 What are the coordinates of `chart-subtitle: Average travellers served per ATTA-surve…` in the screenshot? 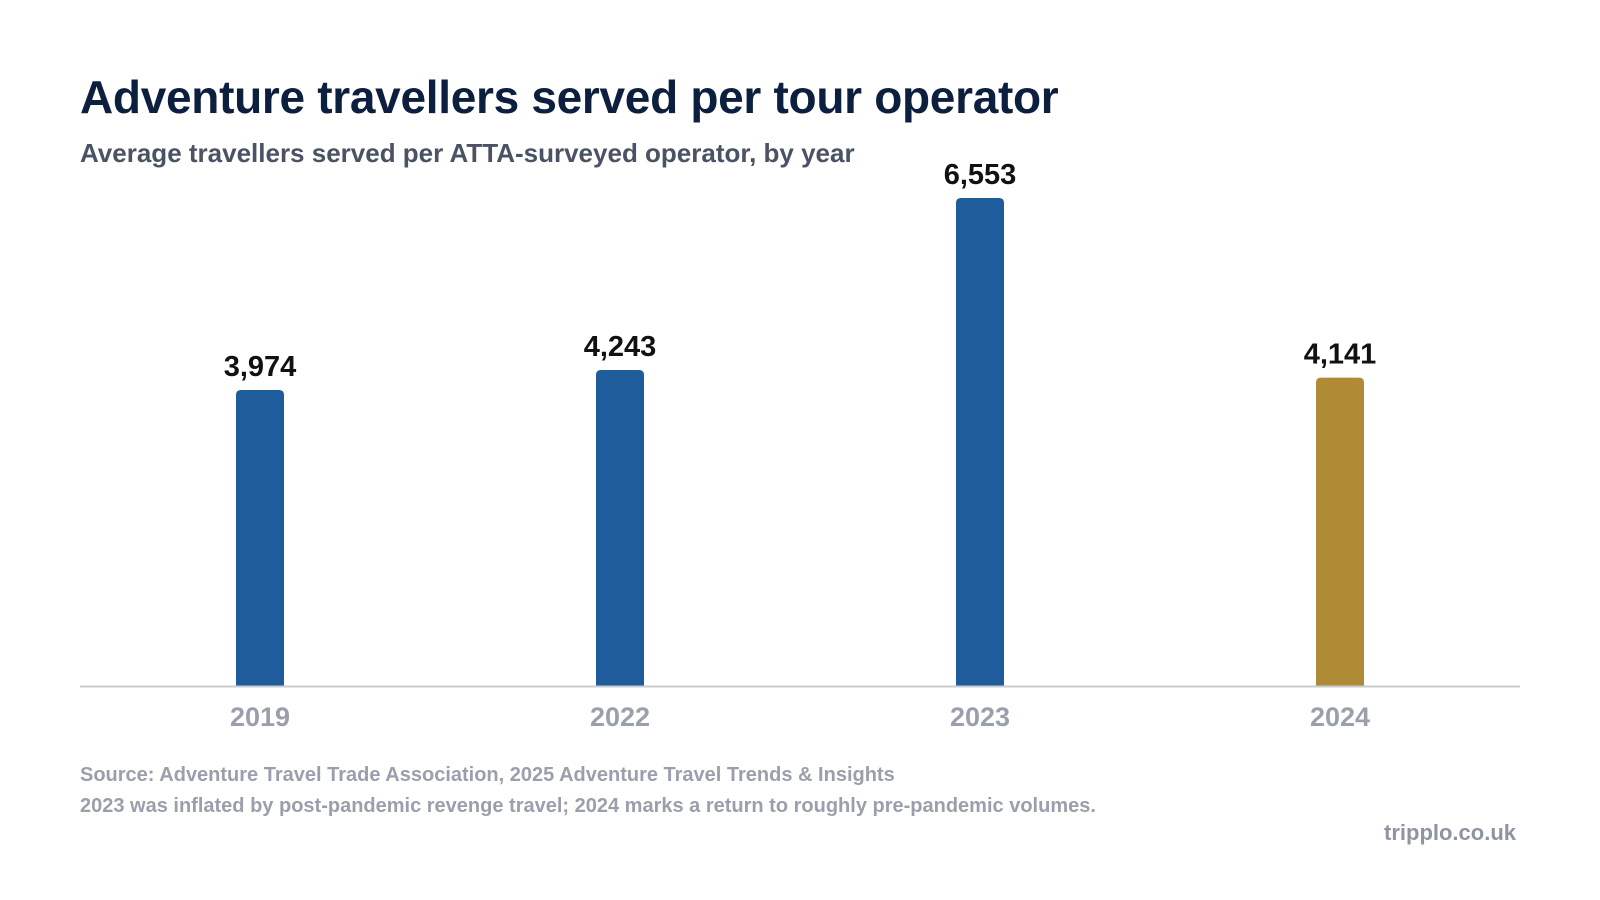 It's located at (467, 153).